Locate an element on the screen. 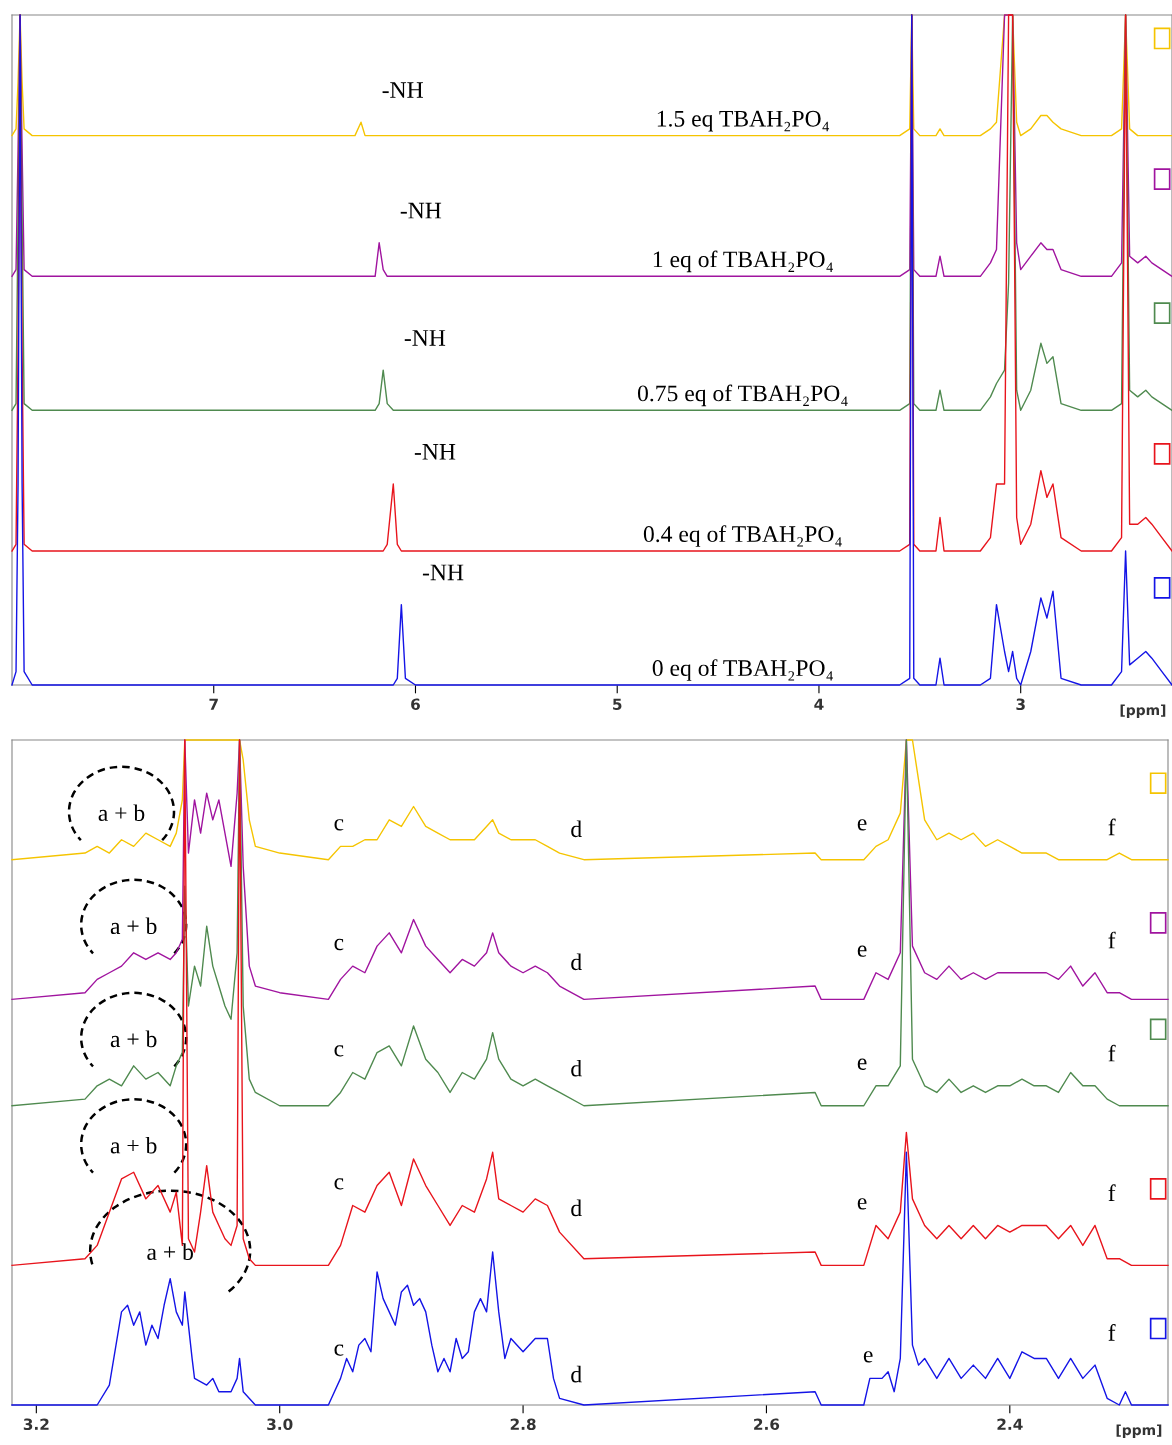 The image size is (1172, 1445). x-tick-label: 2.4 is located at coordinates (1010, 1424).